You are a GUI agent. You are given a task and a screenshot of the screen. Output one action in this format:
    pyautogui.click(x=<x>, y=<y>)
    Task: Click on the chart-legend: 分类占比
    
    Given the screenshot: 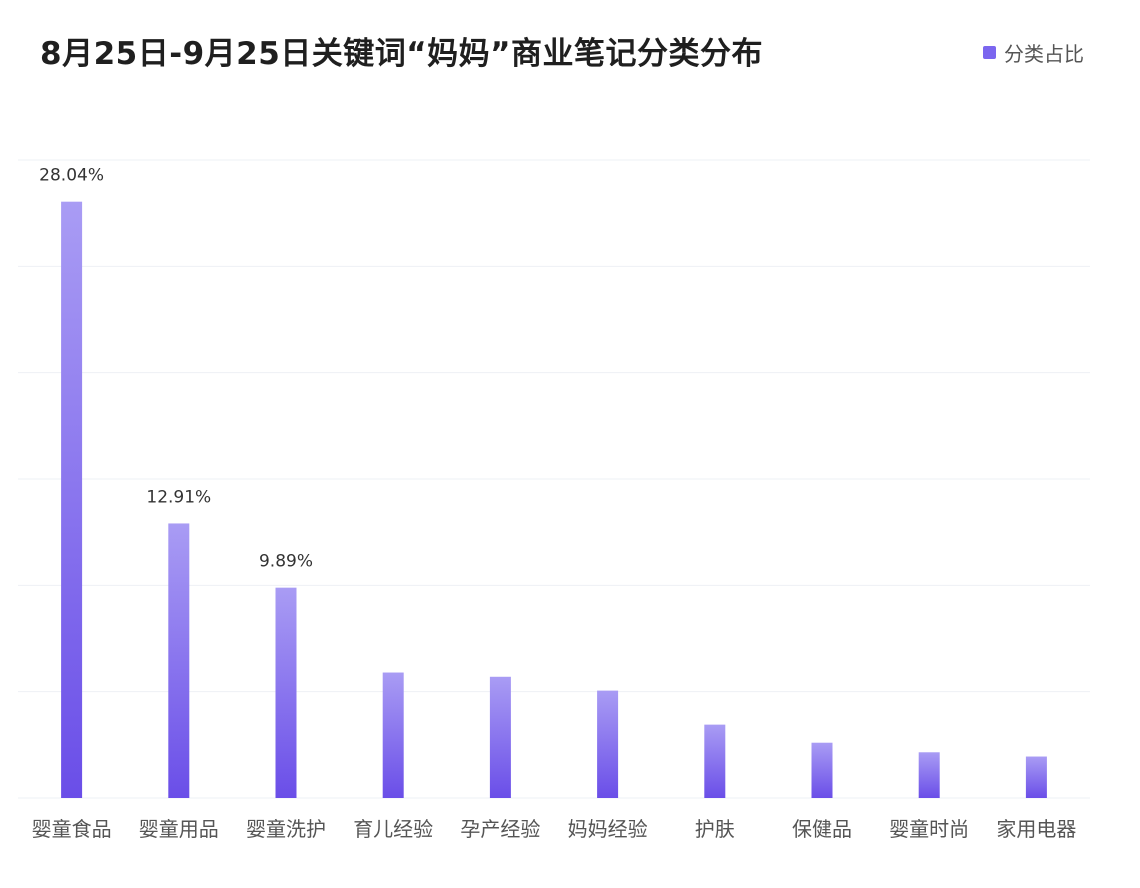 What is the action you would take?
    pyautogui.click(x=1033, y=52)
    